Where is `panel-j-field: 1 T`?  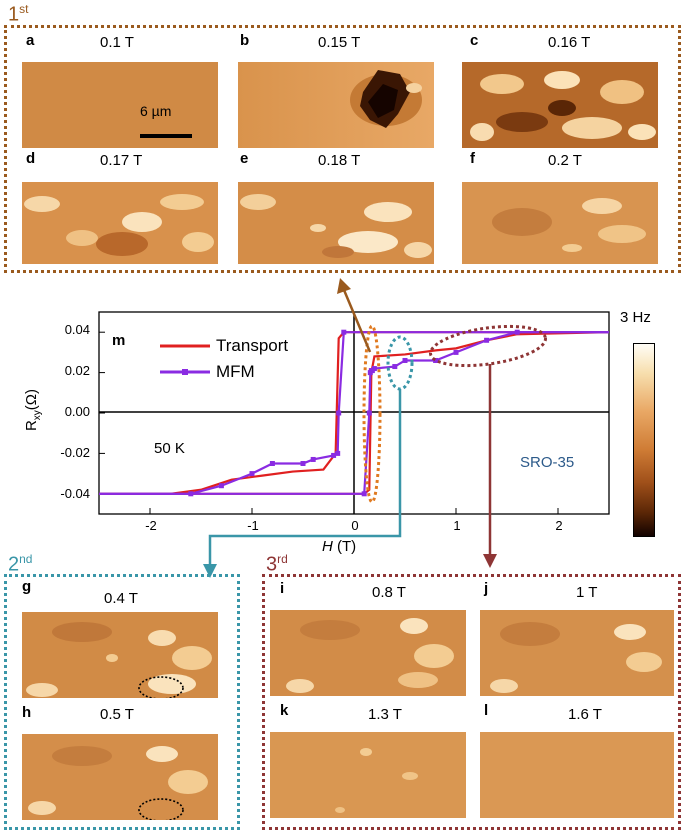 panel-j-field: 1 T is located at coordinates (587, 592).